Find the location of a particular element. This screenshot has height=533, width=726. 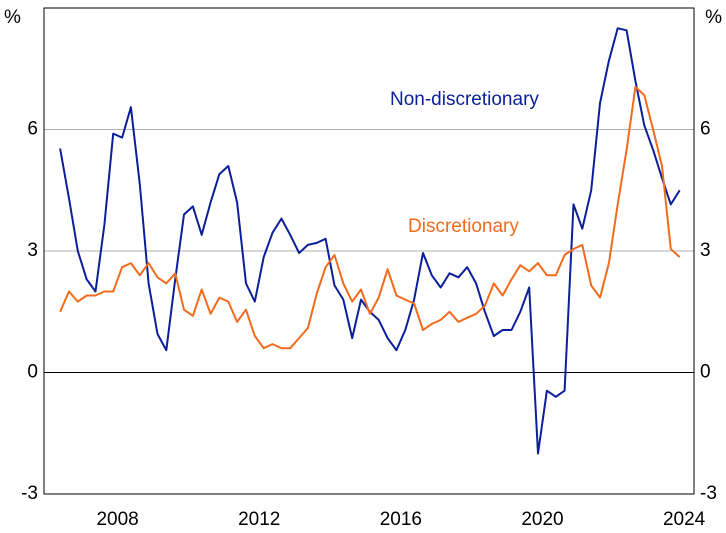

y-tick-label: -3 is located at coordinates (29, 493).